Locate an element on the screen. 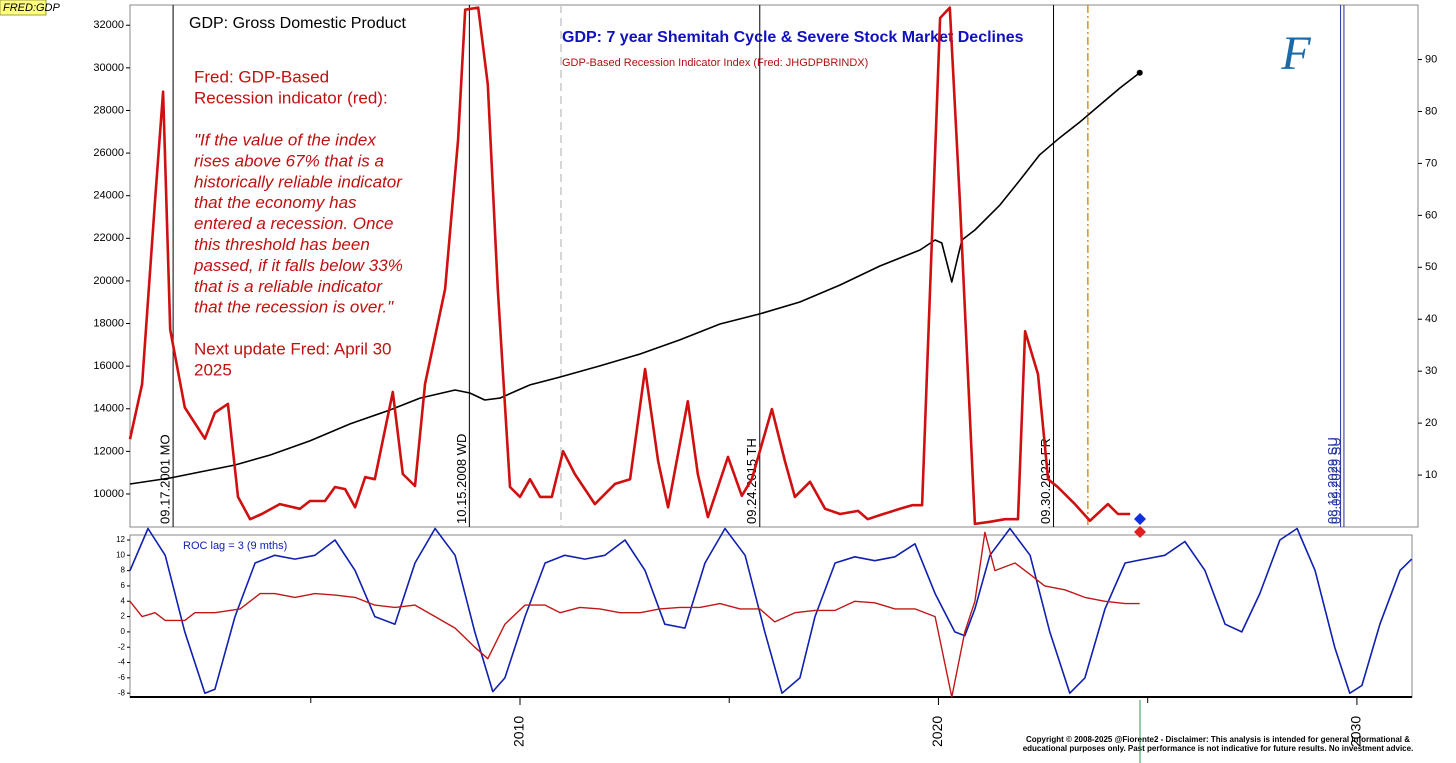 This screenshot has width=1456, height=763. y2-tick-label: 30 is located at coordinates (1431, 371).